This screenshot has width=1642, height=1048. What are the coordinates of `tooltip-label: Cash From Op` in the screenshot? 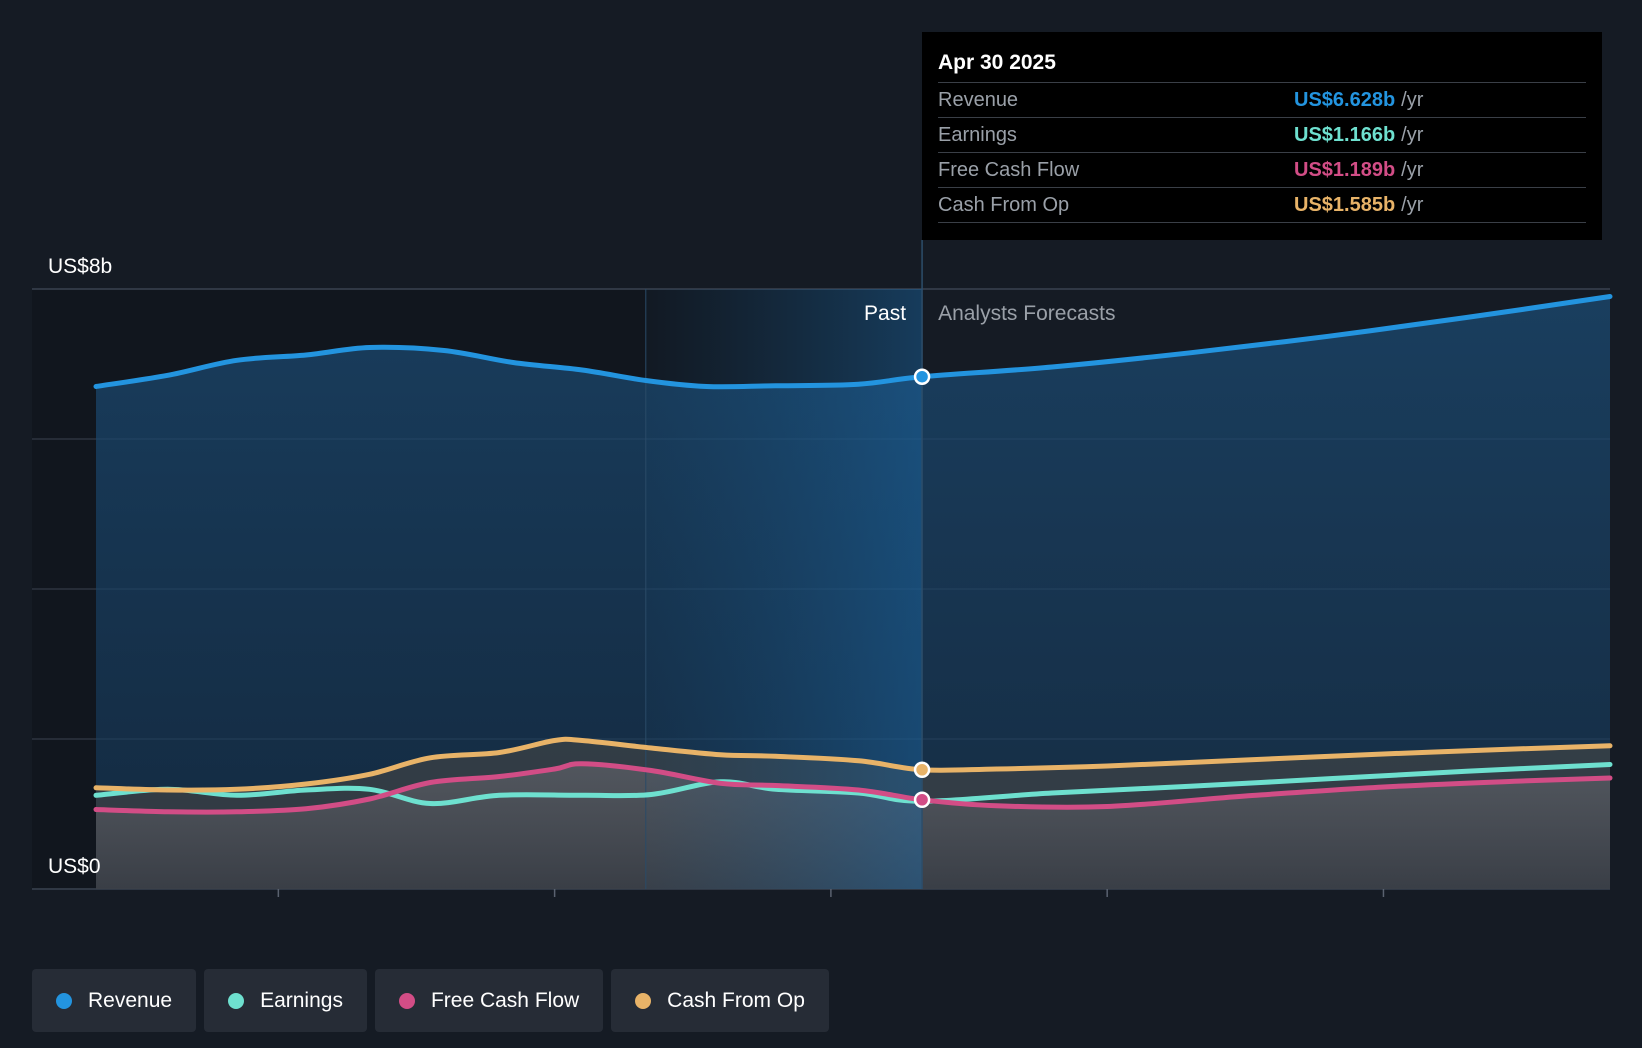 It's located at (1004, 205).